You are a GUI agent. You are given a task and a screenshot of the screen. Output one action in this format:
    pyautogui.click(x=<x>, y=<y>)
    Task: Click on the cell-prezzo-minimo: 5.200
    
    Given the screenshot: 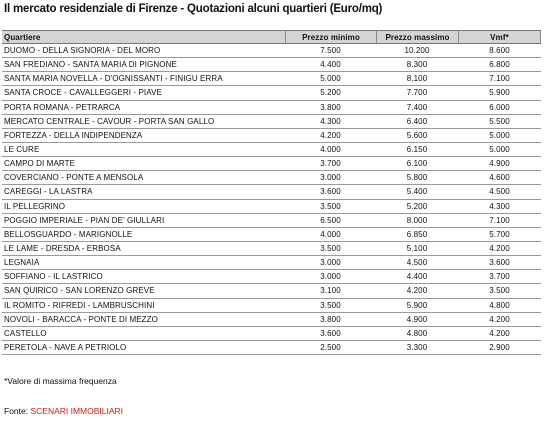 What is the action you would take?
    pyautogui.click(x=330, y=93)
    